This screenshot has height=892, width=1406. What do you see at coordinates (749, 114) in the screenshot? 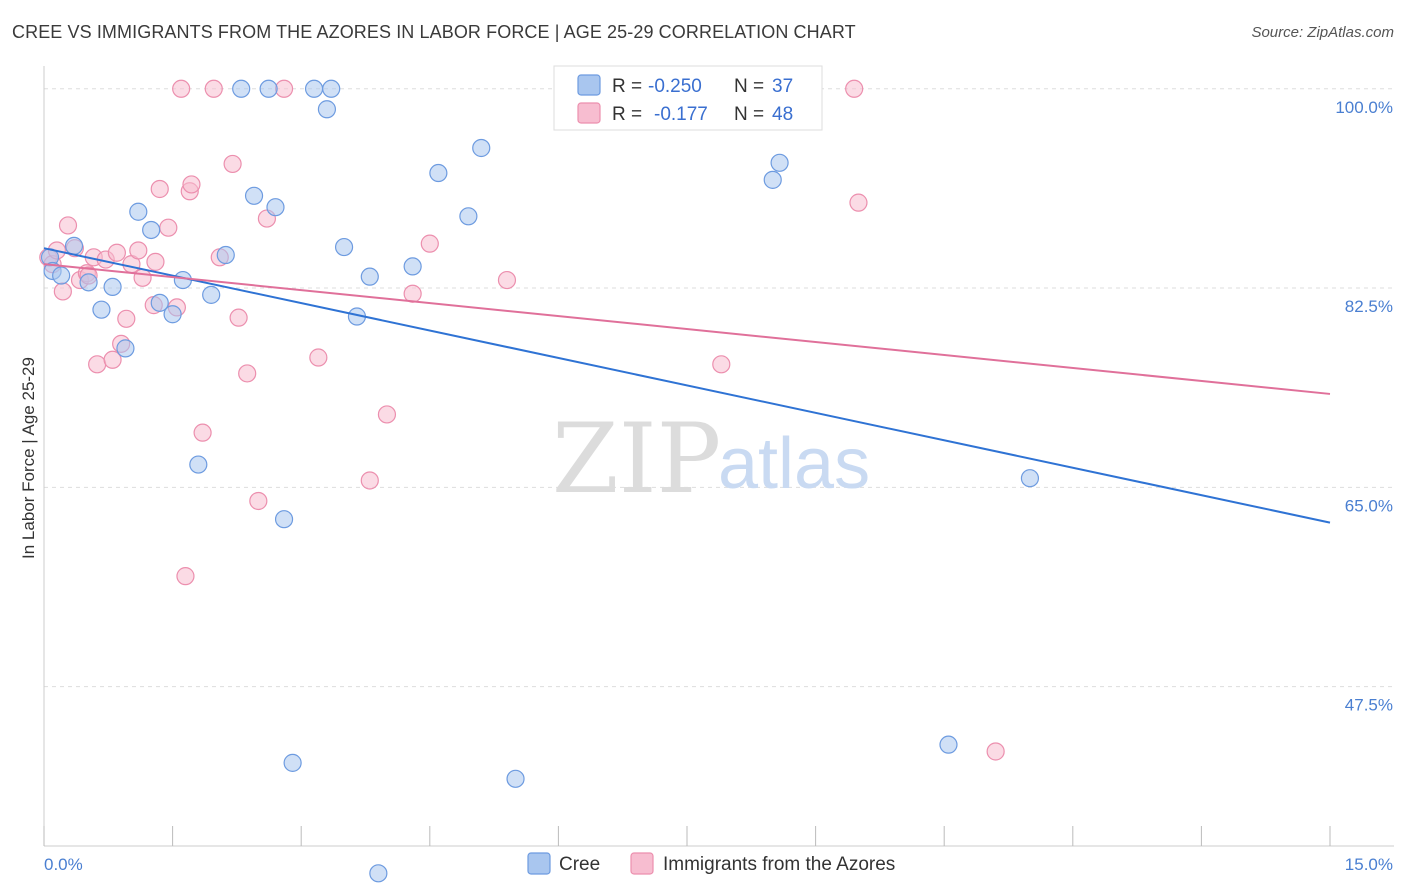
I see `legend-n-label-azores: N =` at bounding box center [749, 114].